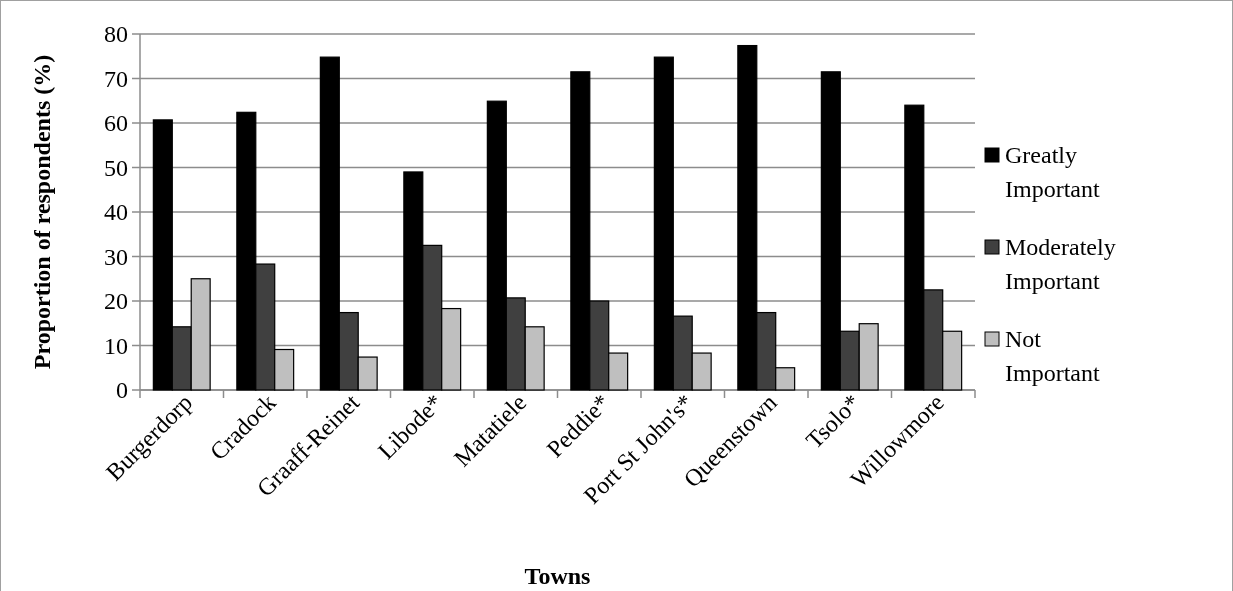 Image resolution: width=1233 pixels, height=591 pixels. I want to click on x-axis-title: Towns, so click(557, 576).